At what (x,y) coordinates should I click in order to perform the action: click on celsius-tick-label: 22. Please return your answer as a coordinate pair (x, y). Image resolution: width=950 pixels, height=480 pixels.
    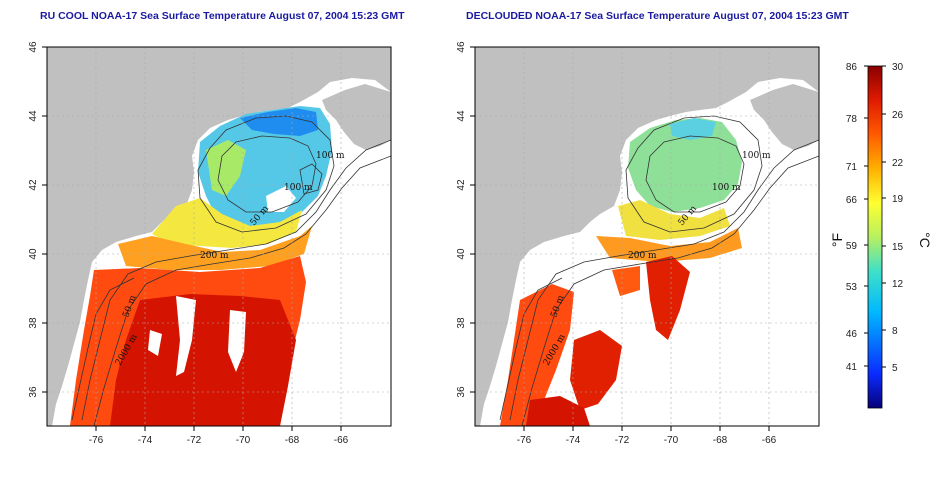
    Looking at the image, I should click on (898, 163).